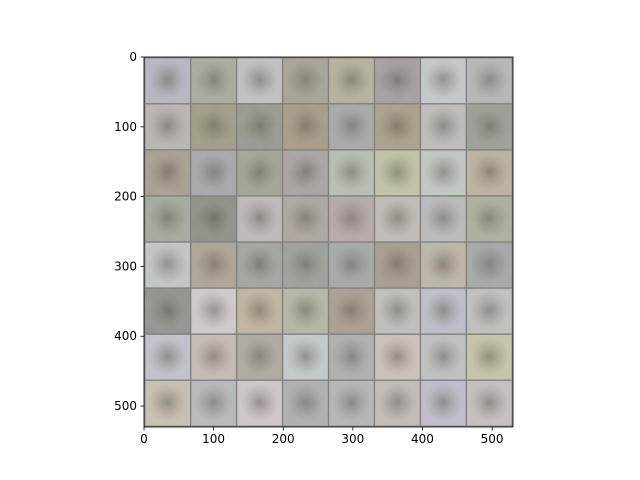 This screenshot has width=640, height=480. Describe the element at coordinates (213, 439) in the screenshot. I see `x-tick-label: 100` at that location.